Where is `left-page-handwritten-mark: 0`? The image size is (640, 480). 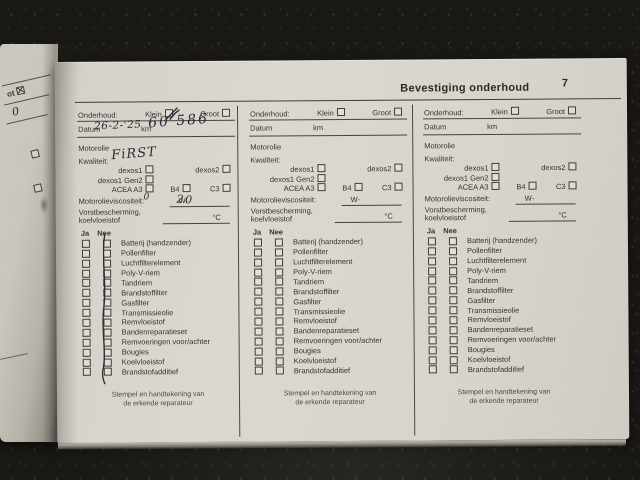
left-page-handwritten-mark: 0 is located at coordinates (15, 111).